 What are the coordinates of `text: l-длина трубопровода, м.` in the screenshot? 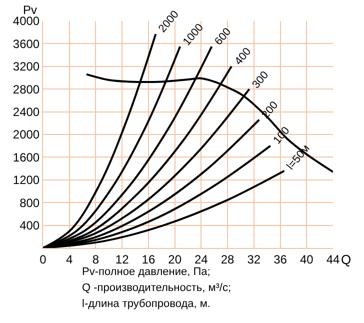 It's located at (146, 304).